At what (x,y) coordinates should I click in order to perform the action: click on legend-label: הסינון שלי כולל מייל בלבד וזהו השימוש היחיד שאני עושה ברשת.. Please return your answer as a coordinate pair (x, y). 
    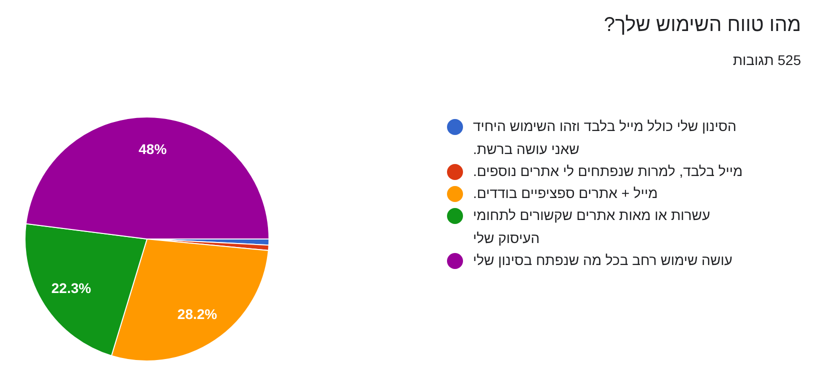
    Looking at the image, I should click on (605, 138).